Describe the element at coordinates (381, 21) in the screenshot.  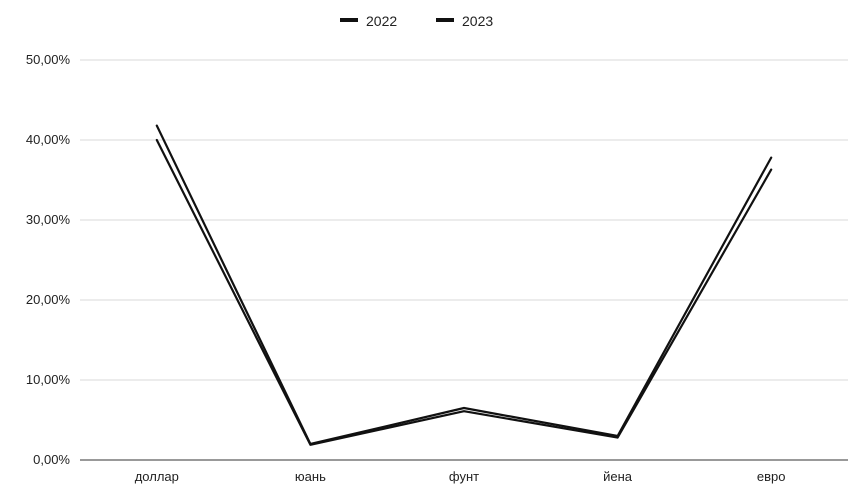
I see `legend-label: 2022` at that location.